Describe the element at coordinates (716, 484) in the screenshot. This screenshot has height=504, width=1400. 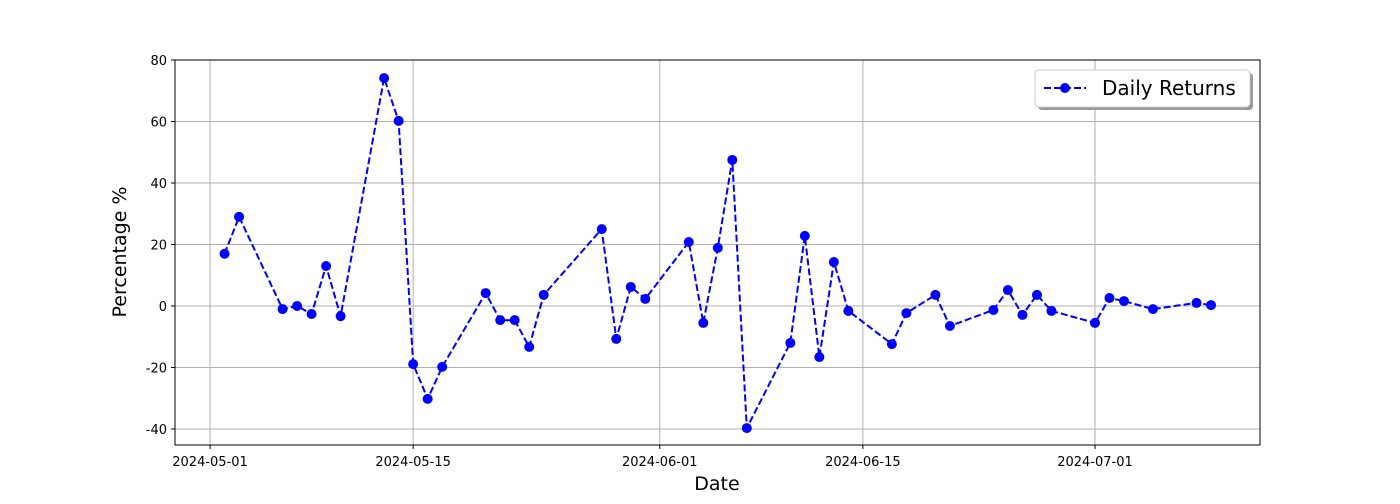
I see `x-axis-label: Date` at that location.